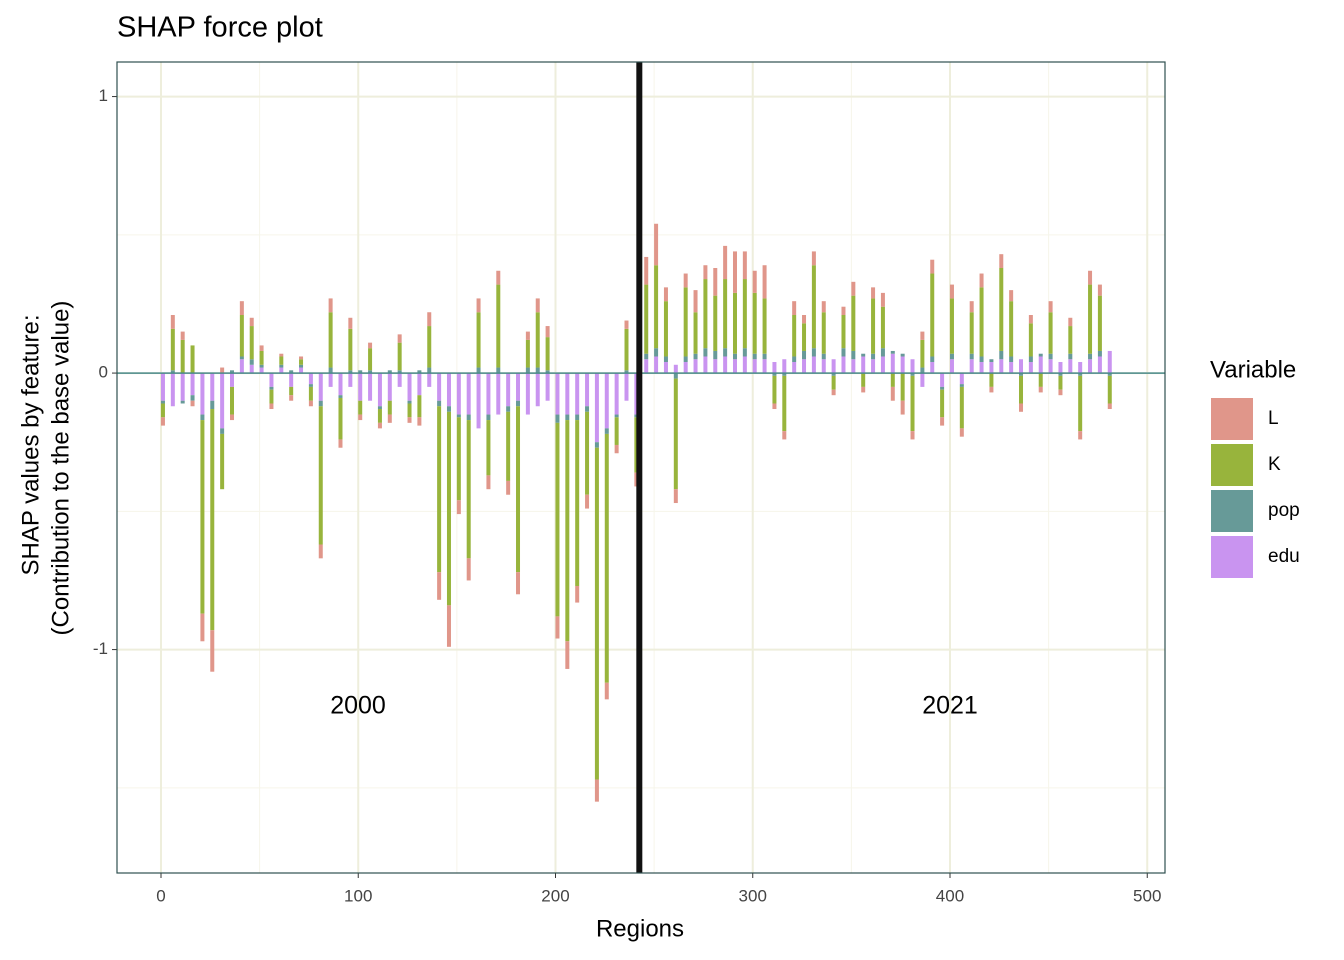 The image size is (1344, 960). Describe the element at coordinates (753, 895) in the screenshot. I see `x-tick-label: 300` at that location.